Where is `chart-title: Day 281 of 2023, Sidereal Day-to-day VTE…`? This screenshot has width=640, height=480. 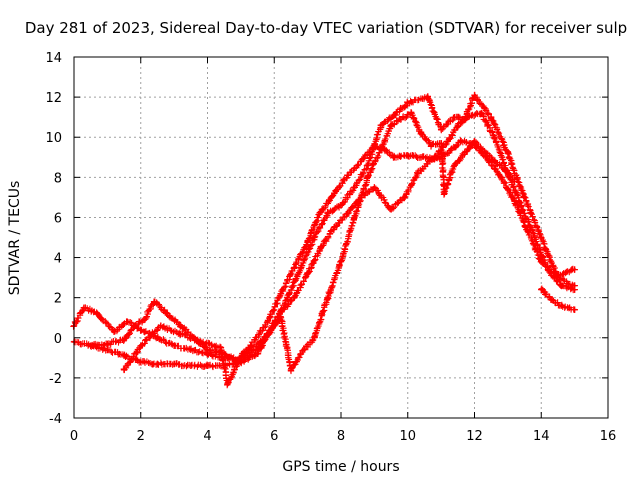
chart-title: Day 281 of 2023, Sidereal Day-to-day VTE… is located at coordinates (326, 28).